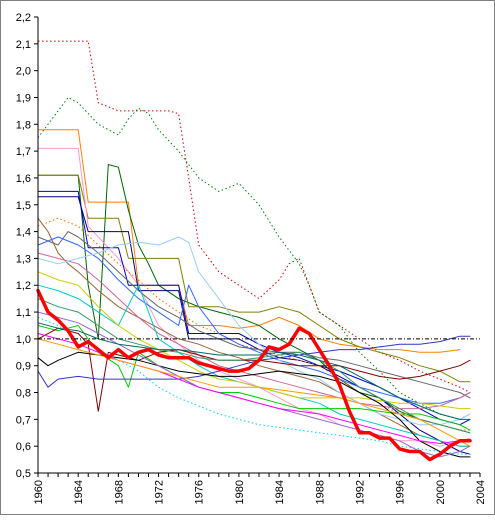  Describe the element at coordinates (23, 340) in the screenshot. I see `y-tick-label: 1,0` at that location.